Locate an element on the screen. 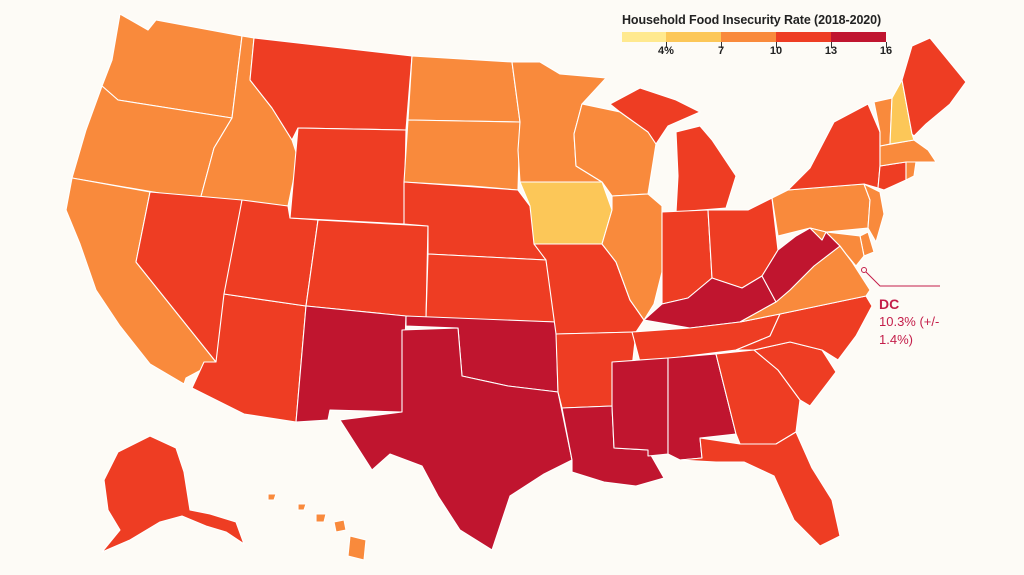 The width and height of the screenshot is (1024, 575). dc-leader-line is located at coordinates (902, 279).